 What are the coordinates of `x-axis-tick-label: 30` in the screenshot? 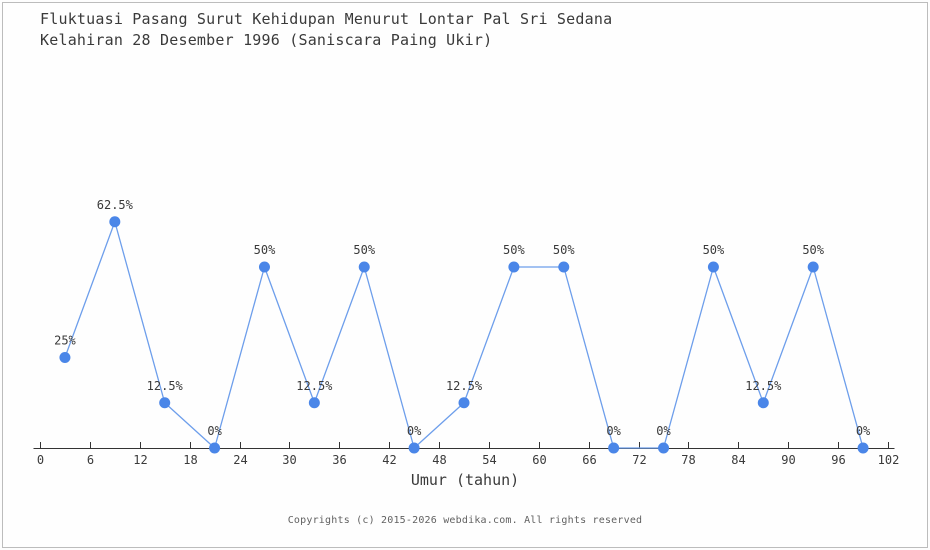 It's located at (289, 460).